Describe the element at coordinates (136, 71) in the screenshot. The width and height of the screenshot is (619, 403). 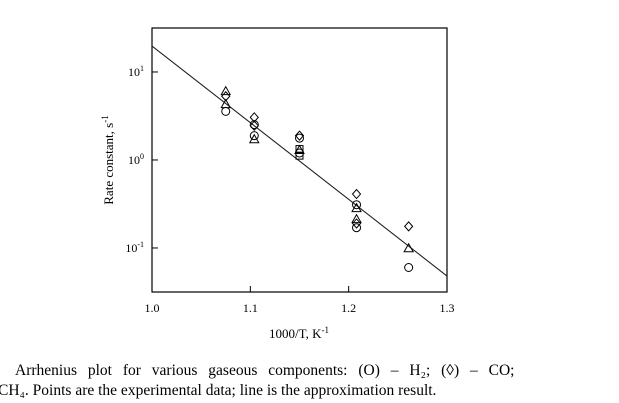
I see `y-tick-label: 10¹` at that location.